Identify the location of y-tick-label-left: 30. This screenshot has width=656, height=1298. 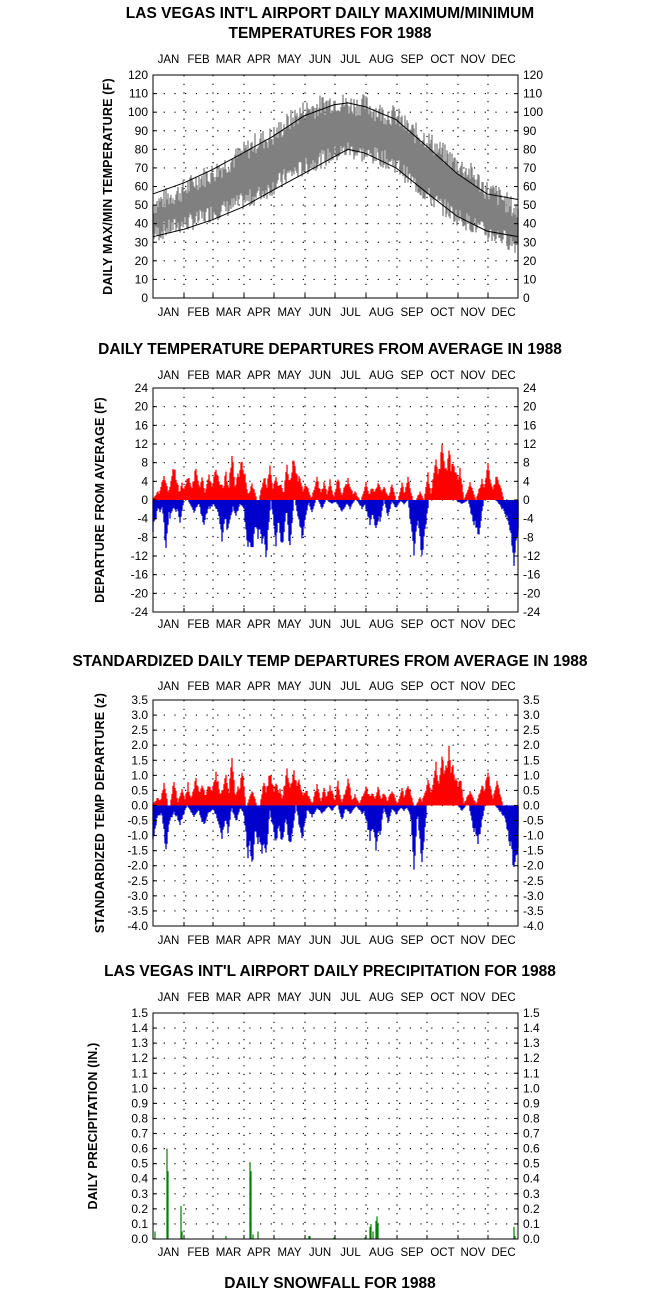
(142, 242).